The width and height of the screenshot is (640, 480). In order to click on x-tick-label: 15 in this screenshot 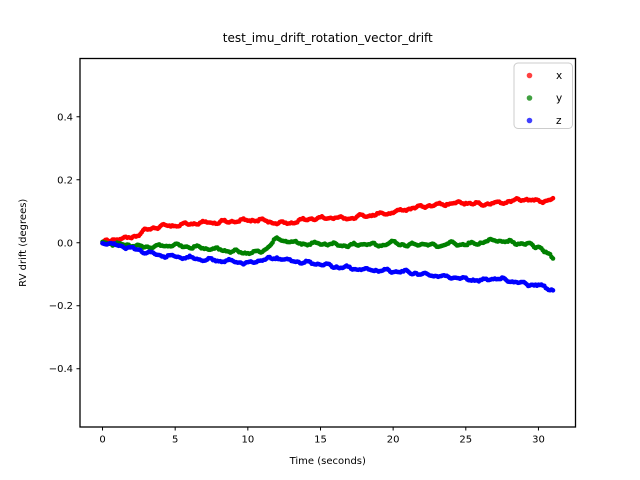, I will do `click(320, 440)`.